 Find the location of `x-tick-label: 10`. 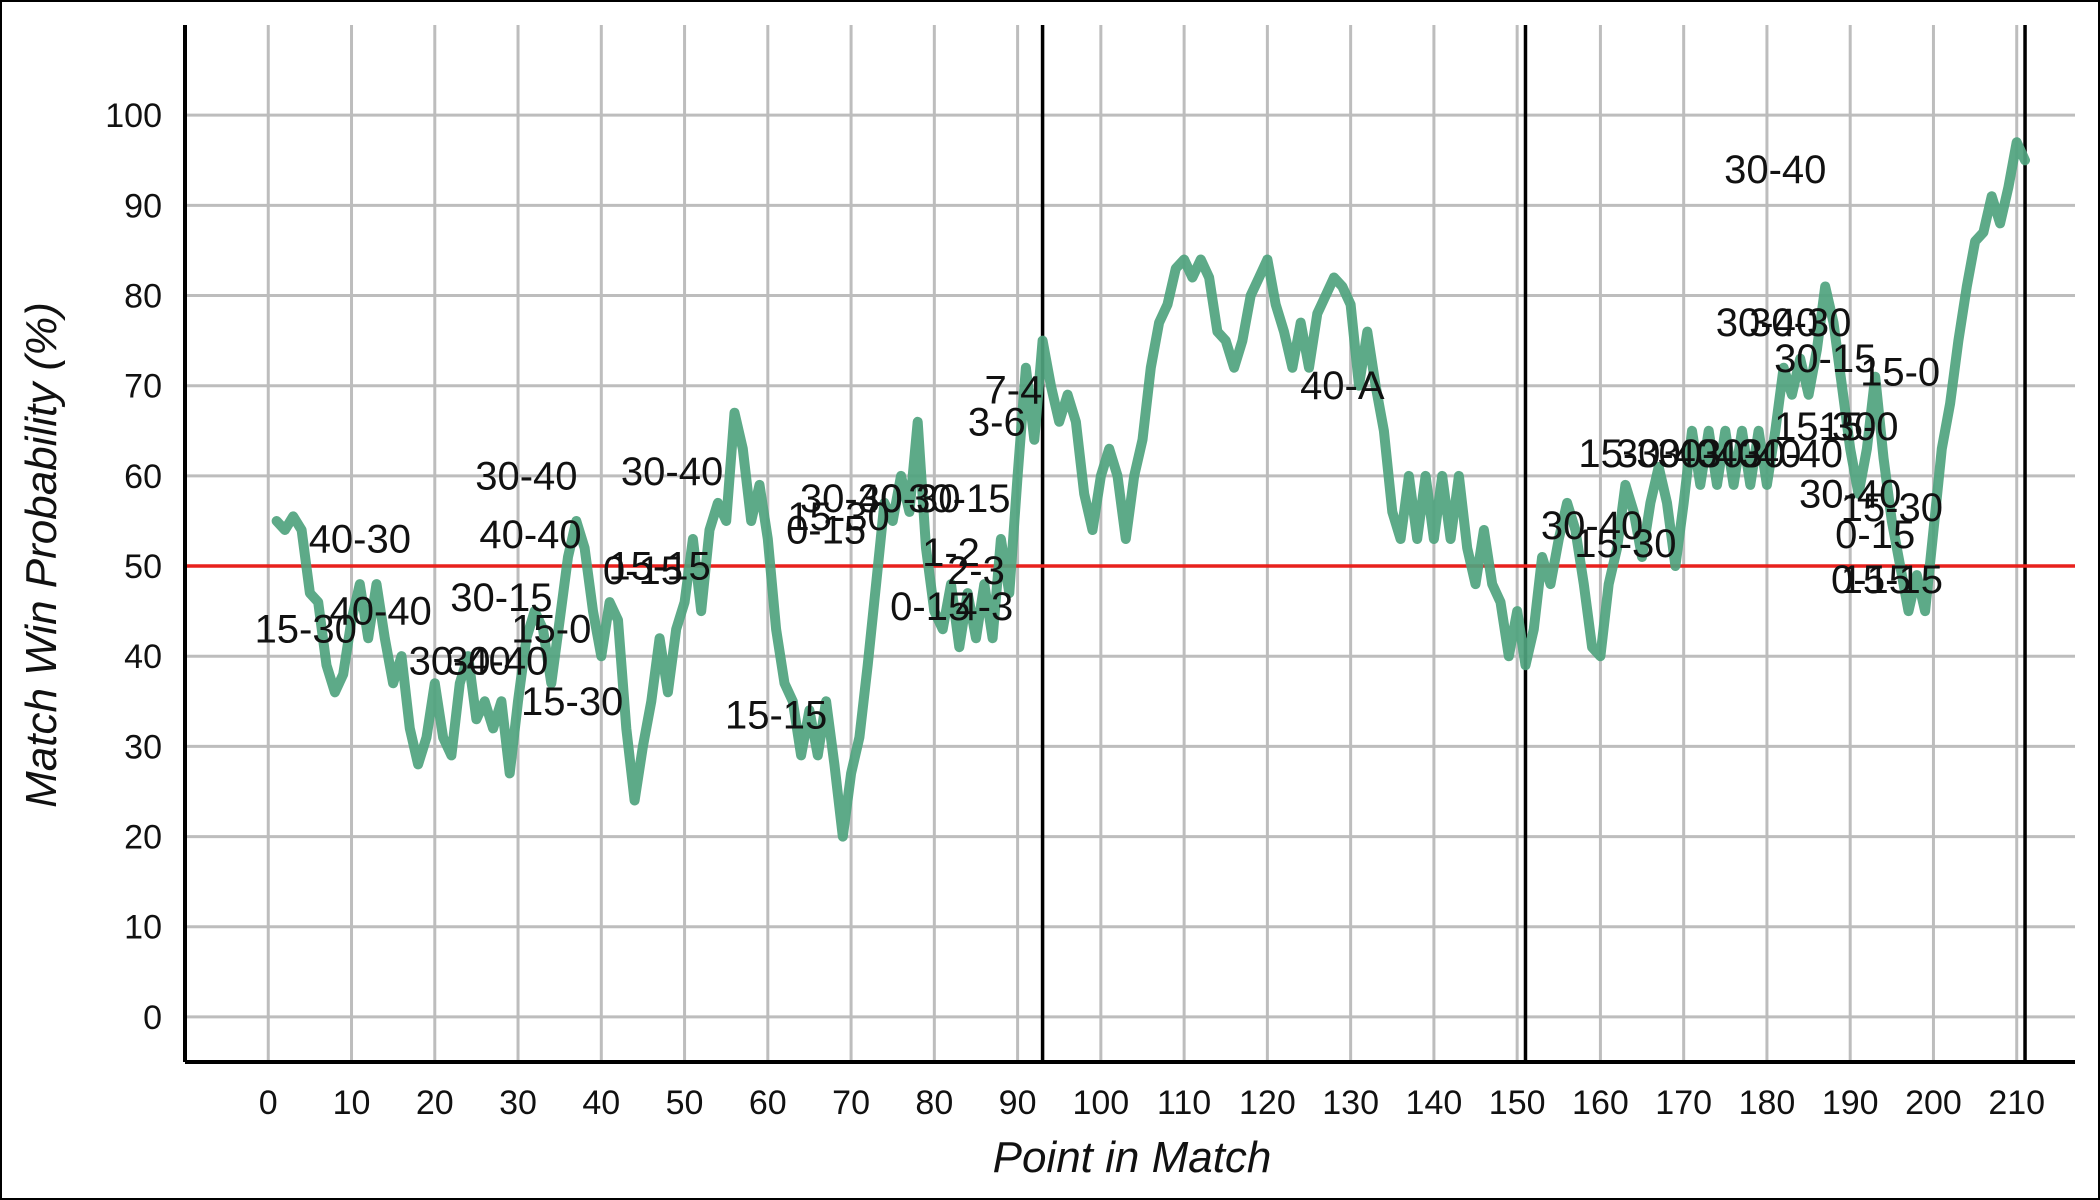

x-tick-label: 10 is located at coordinates (352, 1103).